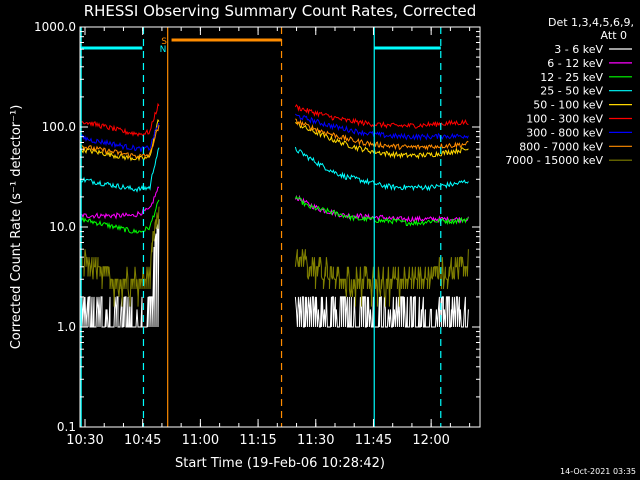 This screenshot has width=640, height=480. Describe the element at coordinates (561, 146) in the screenshot. I see `legend-label: 800 - 7000 keV` at that location.